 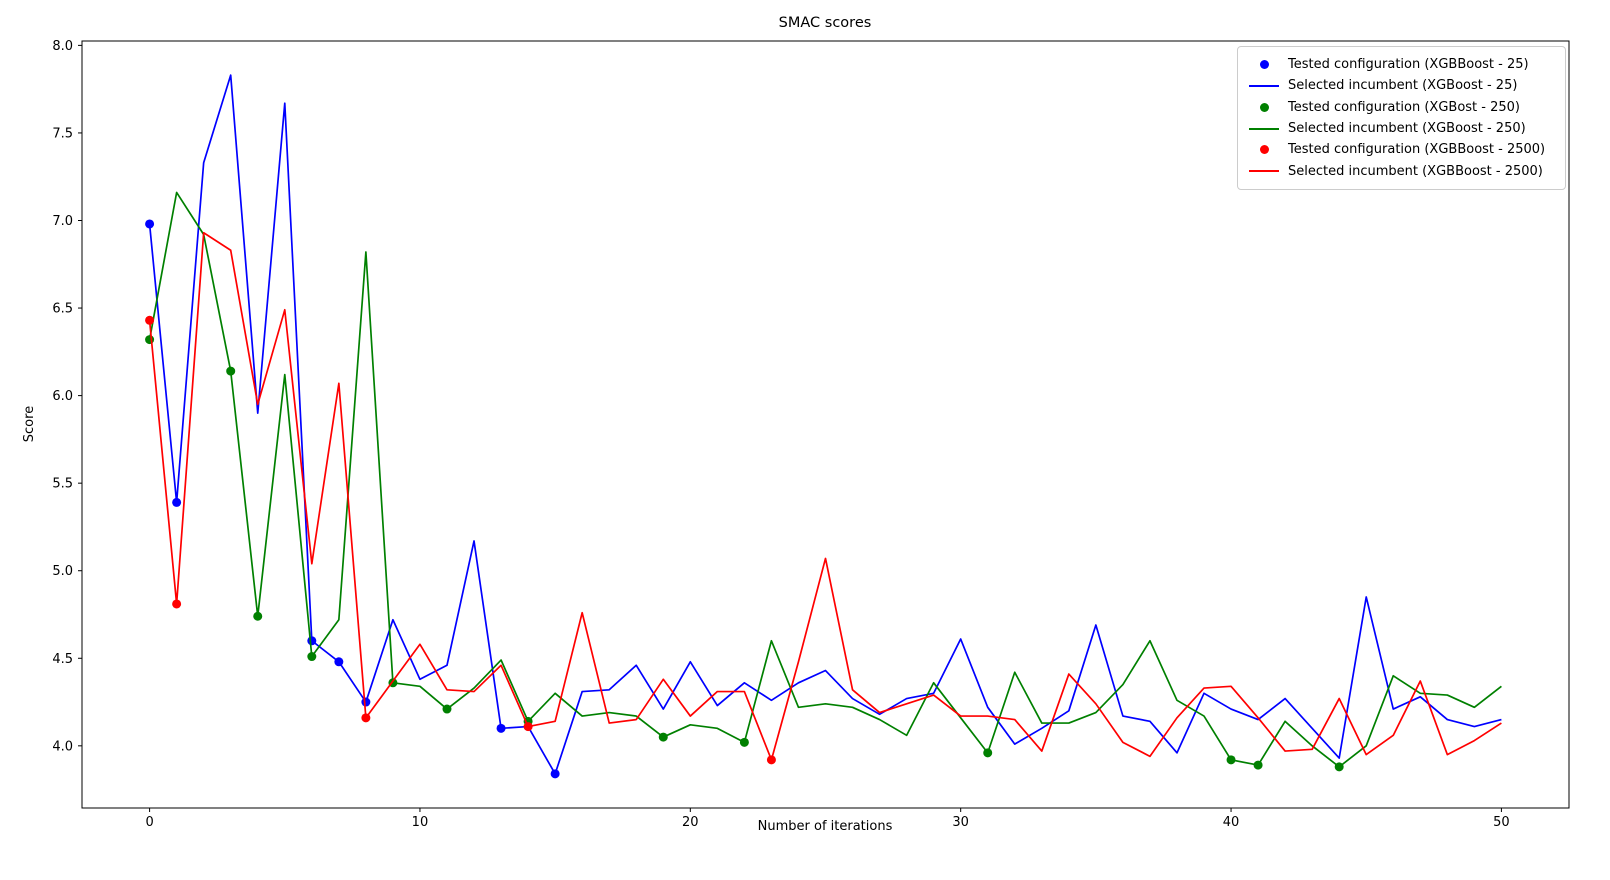 What do you see at coordinates (62, 659) in the screenshot?
I see `y-tick-label: 4.5` at bounding box center [62, 659].